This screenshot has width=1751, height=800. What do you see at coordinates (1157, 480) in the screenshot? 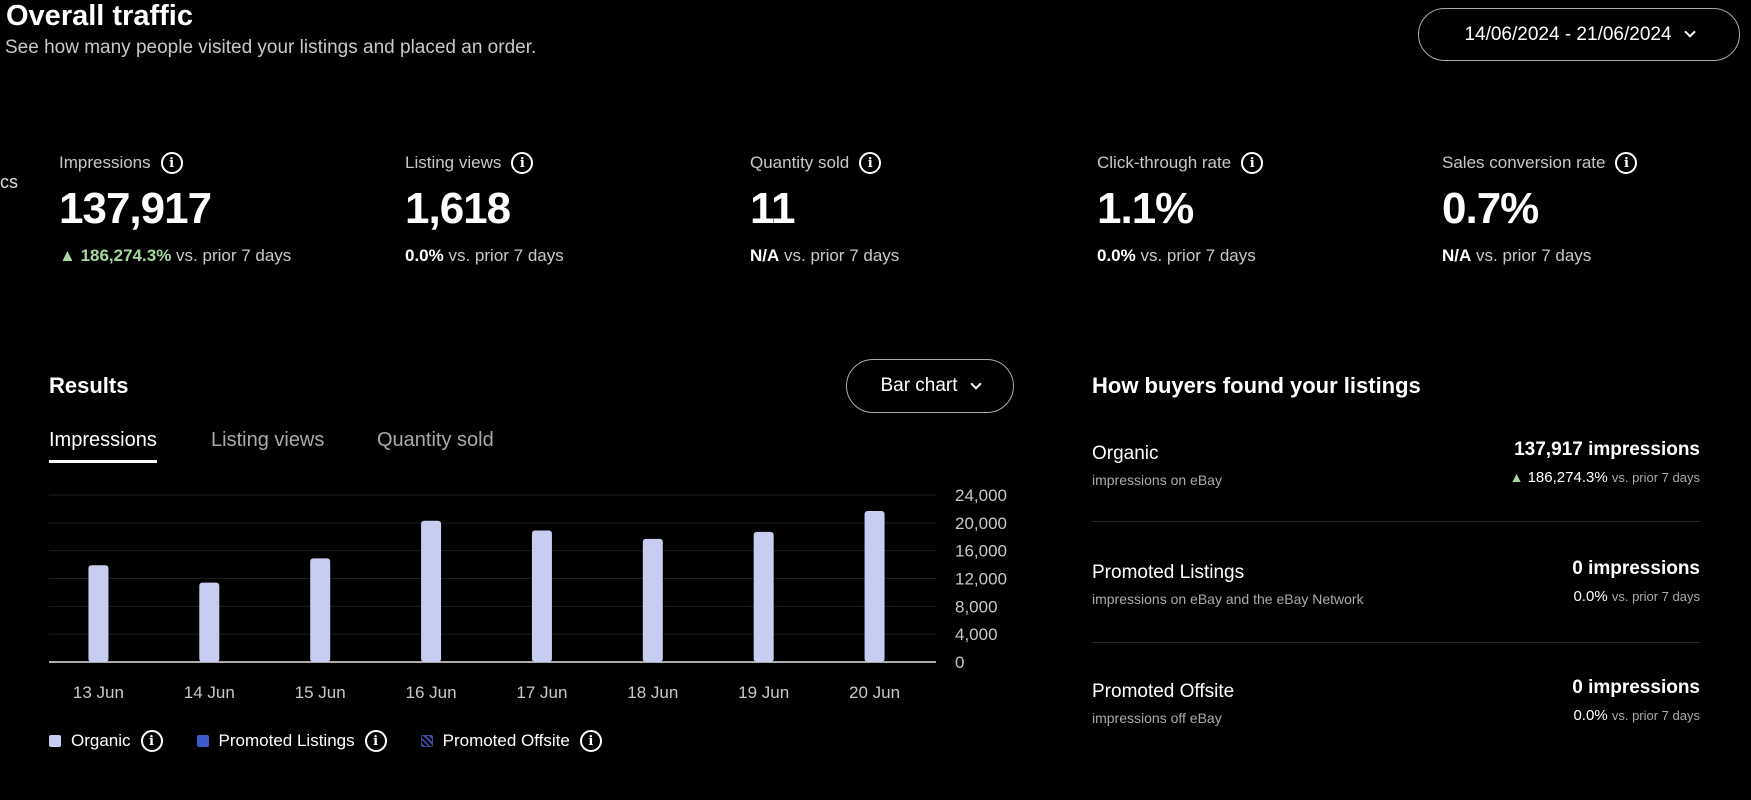
I see `source-desc: impressions on eBay` at bounding box center [1157, 480].